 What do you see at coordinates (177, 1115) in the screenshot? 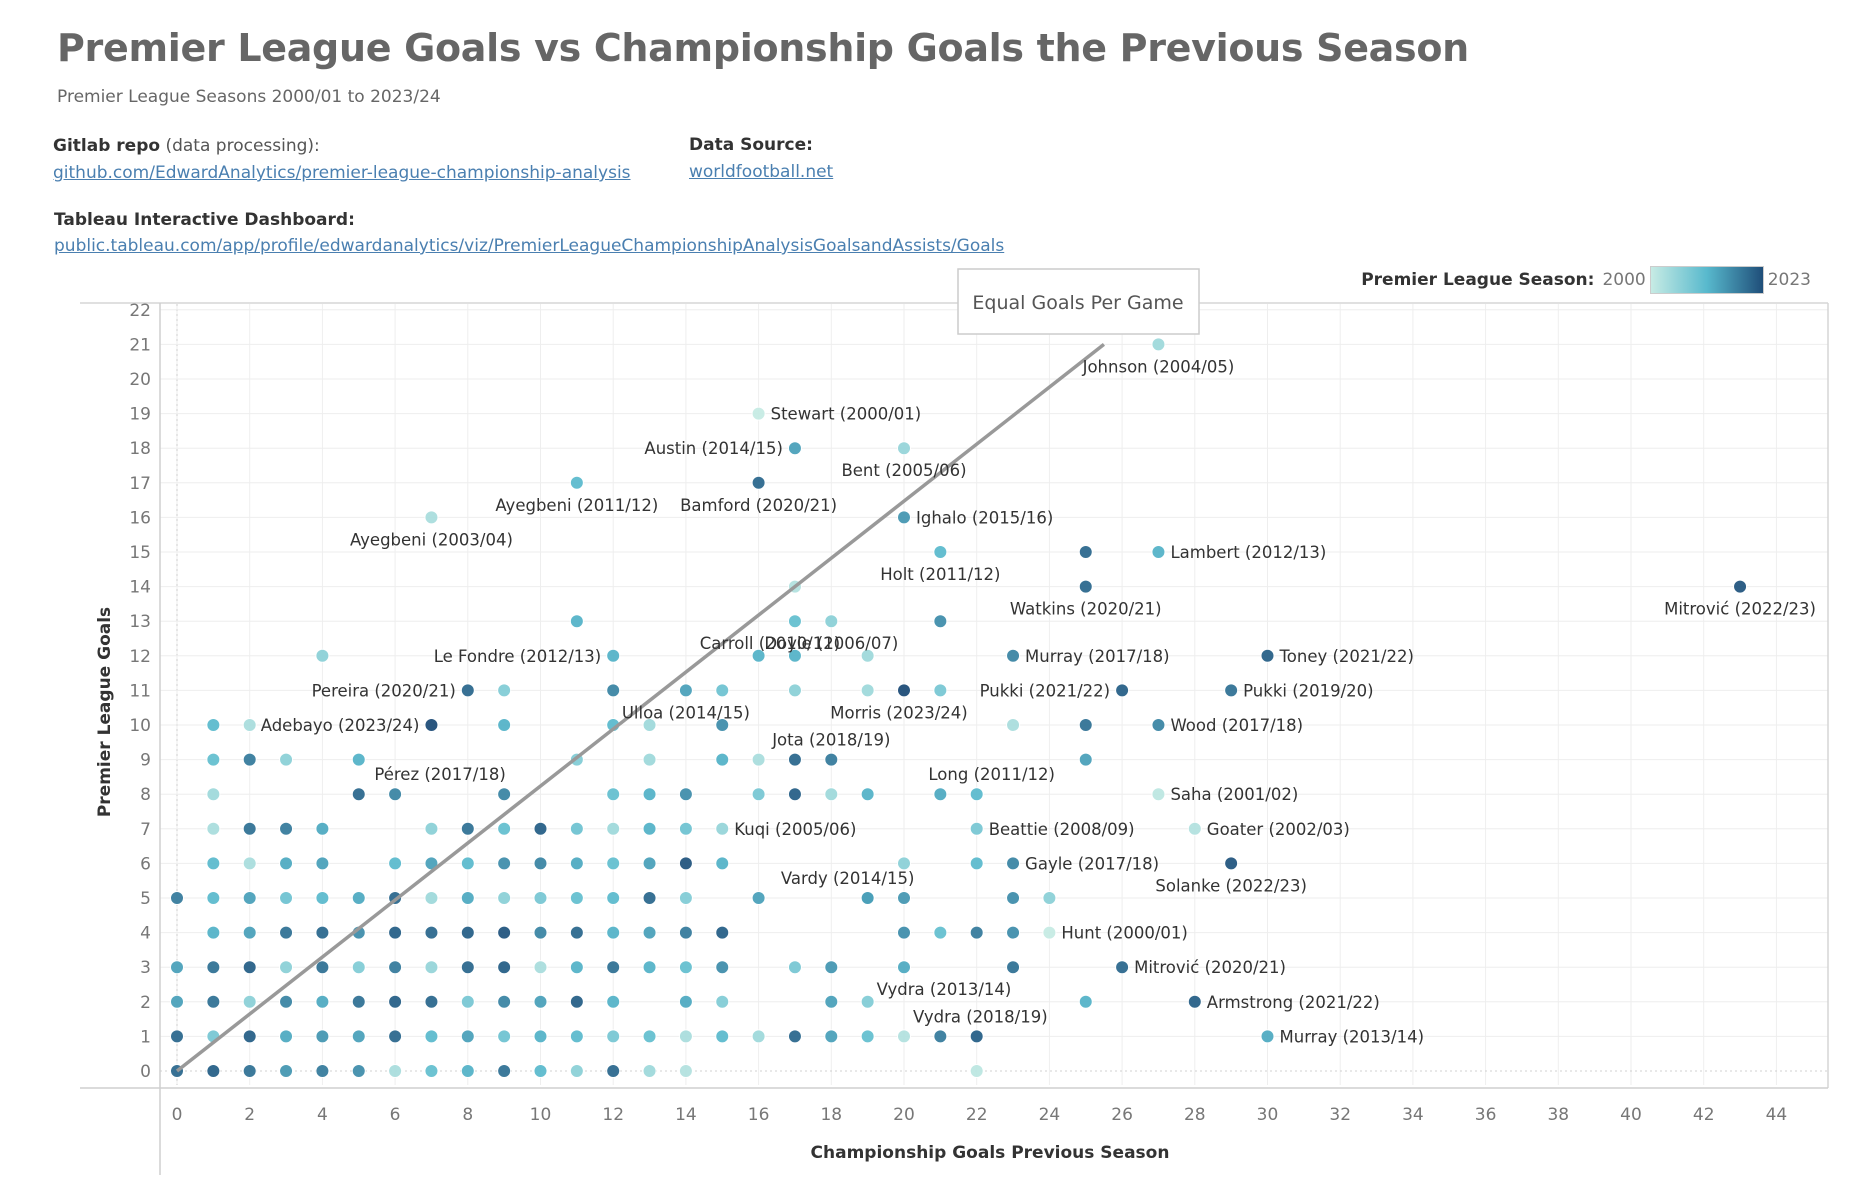
I see `x-tick-label: 0` at bounding box center [177, 1115].